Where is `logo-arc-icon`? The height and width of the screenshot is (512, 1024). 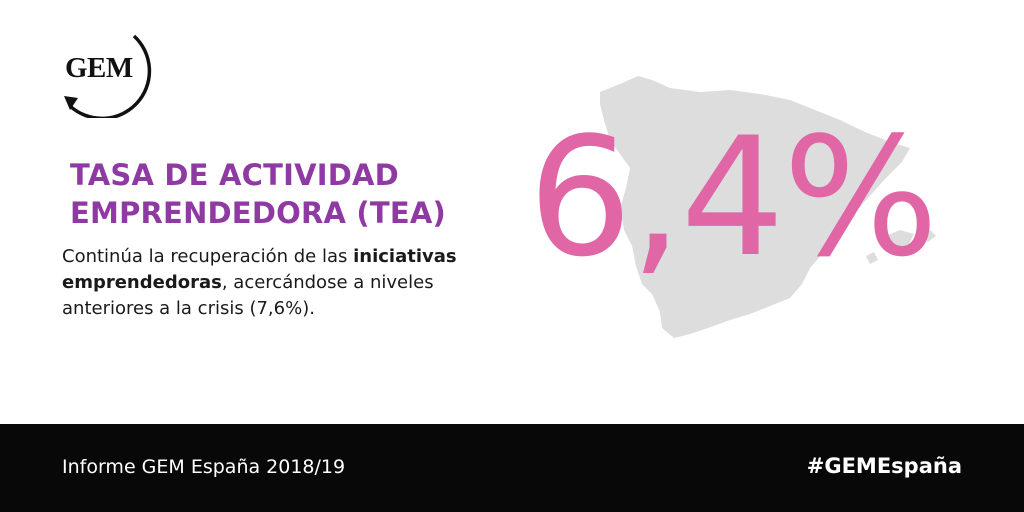 logo-arc-icon is located at coordinates (108, 76).